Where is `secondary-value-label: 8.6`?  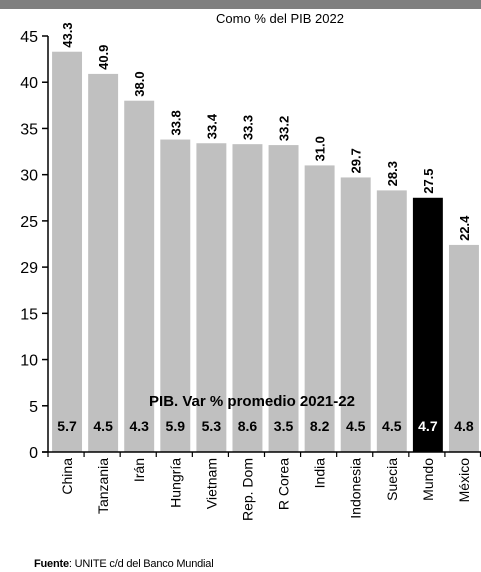 secondary-value-label: 8.6 is located at coordinates (248, 426).